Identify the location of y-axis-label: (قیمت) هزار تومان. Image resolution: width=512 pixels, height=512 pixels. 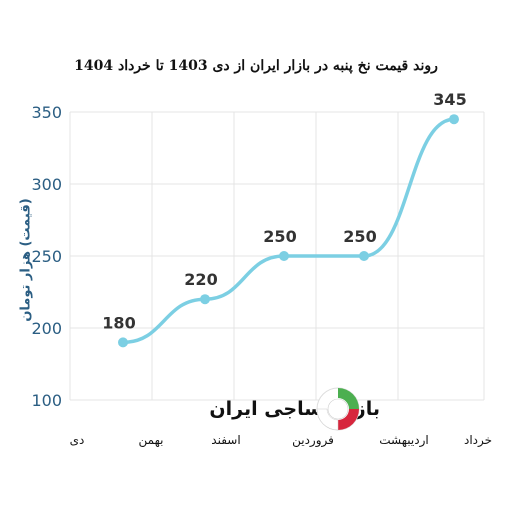
(26, 260).